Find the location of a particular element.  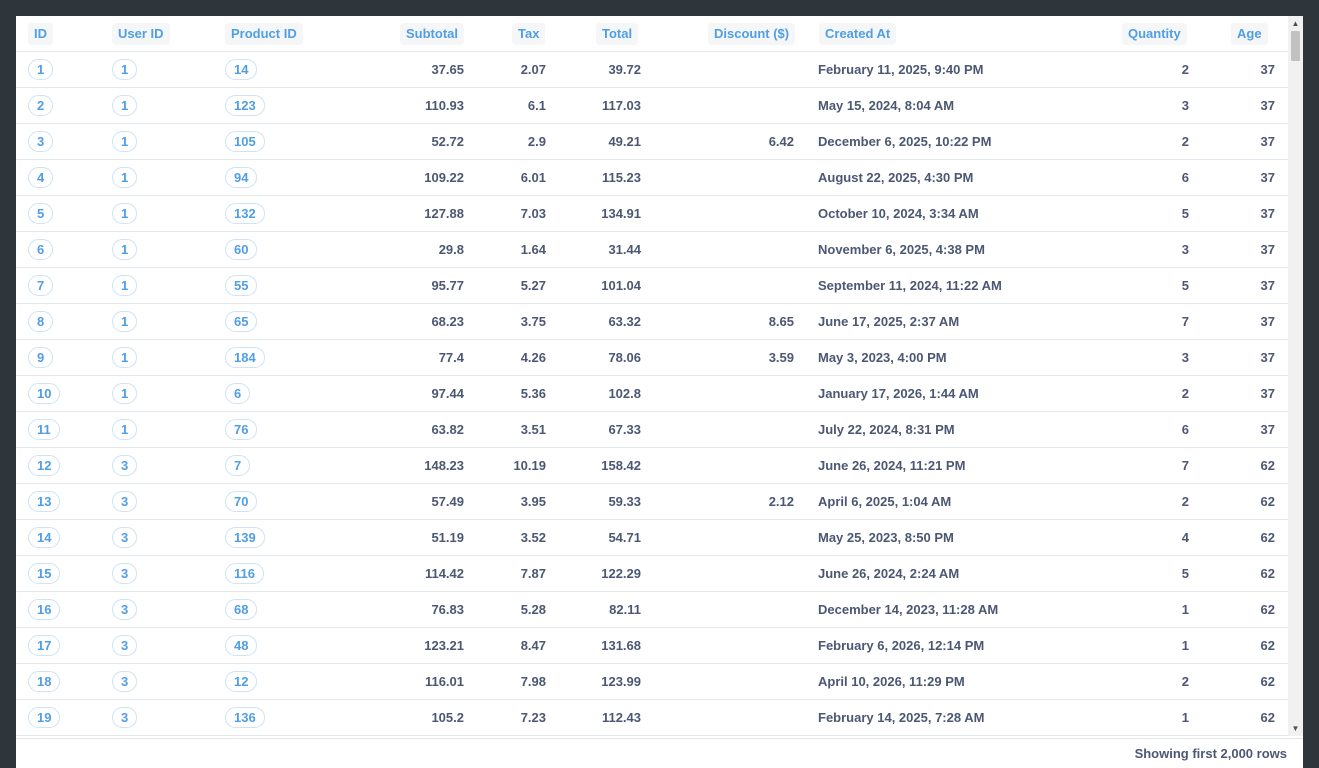

cell-created-at: December 14, 2023, 11:28 AM is located at coordinates (908, 609).